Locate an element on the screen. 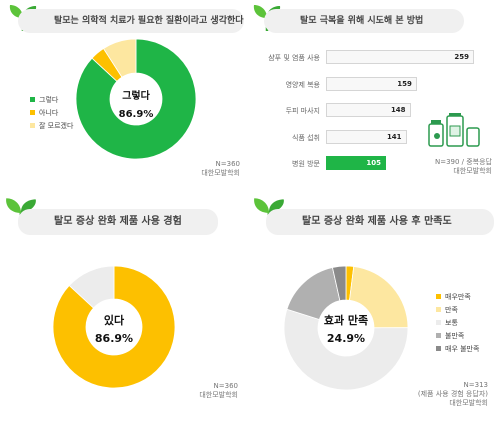 This screenshot has width=500, height=424. legend-label: 만족 is located at coordinates (451, 309).